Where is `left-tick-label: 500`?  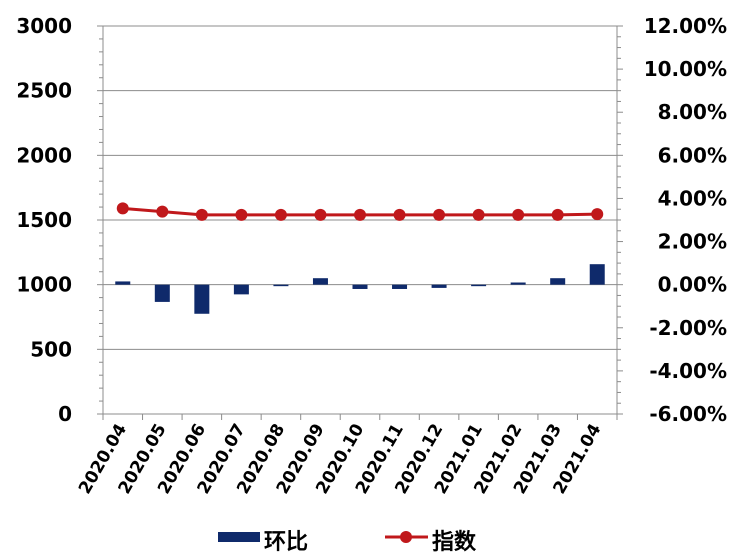
left-tick-label: 500 is located at coordinates (51, 349).